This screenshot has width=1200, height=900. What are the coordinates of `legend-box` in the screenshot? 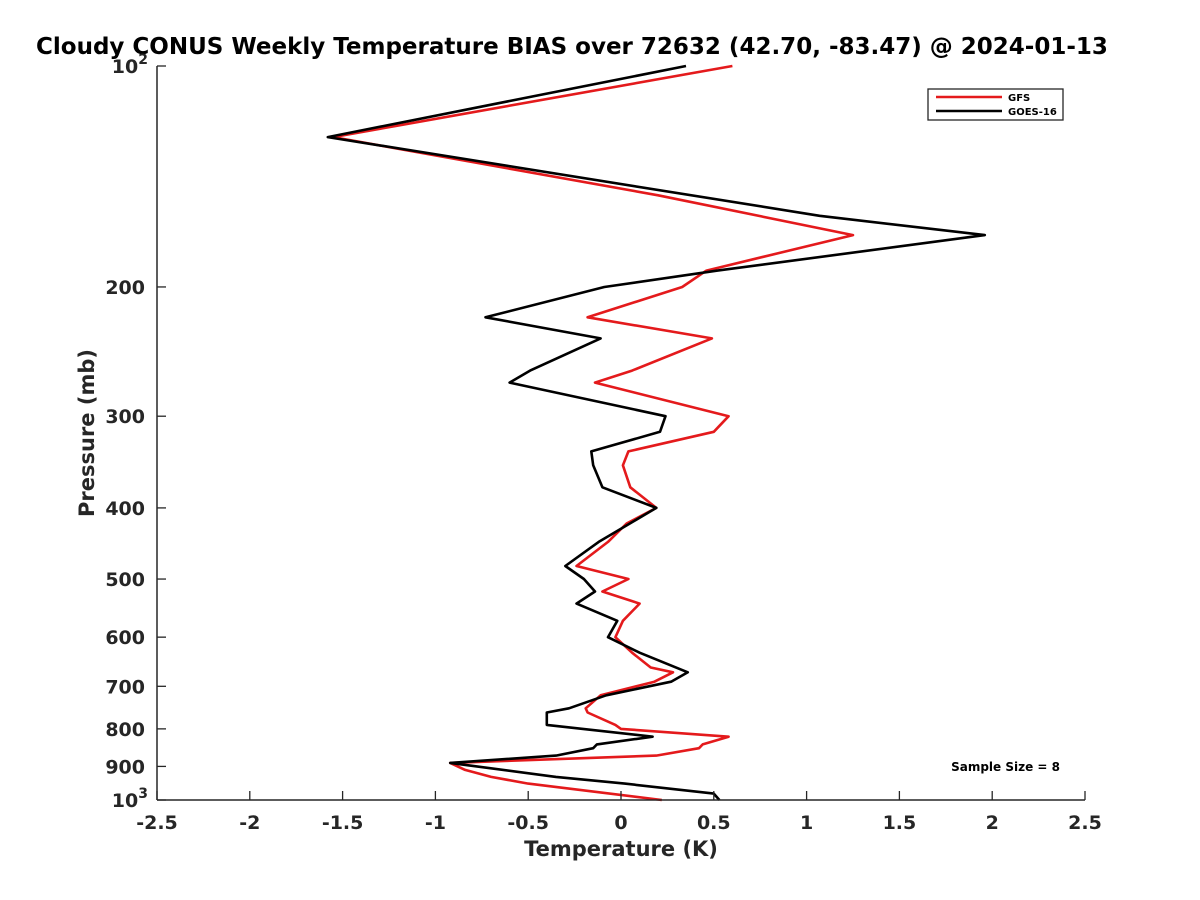 It's located at (995, 104).